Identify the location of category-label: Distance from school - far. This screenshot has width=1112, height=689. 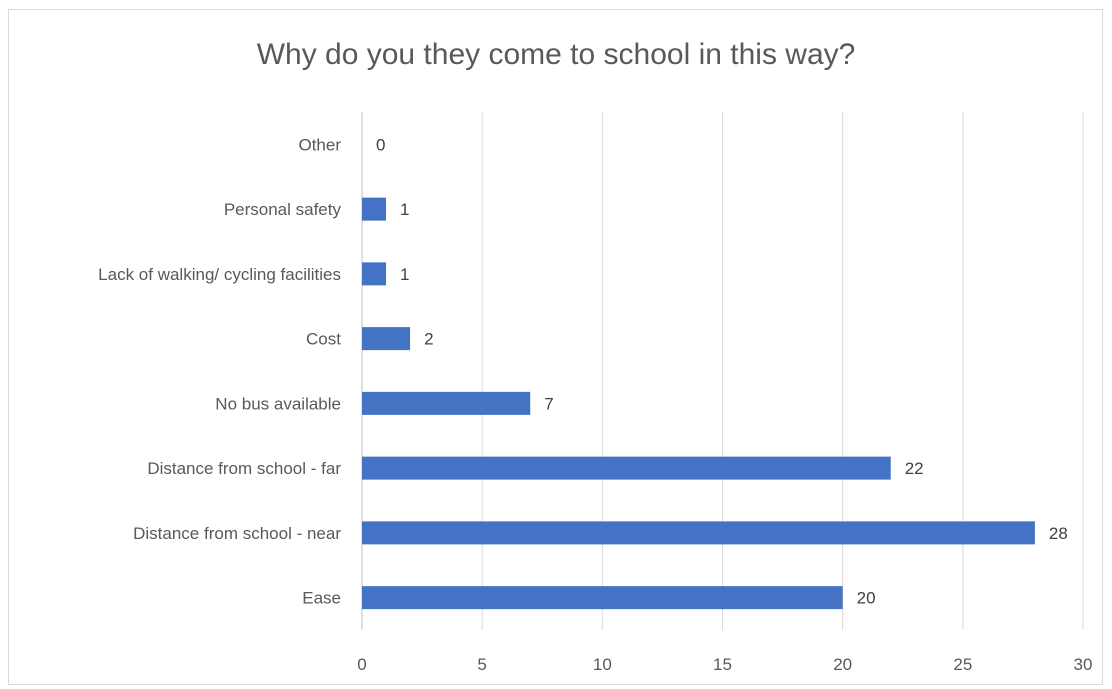
(244, 468).